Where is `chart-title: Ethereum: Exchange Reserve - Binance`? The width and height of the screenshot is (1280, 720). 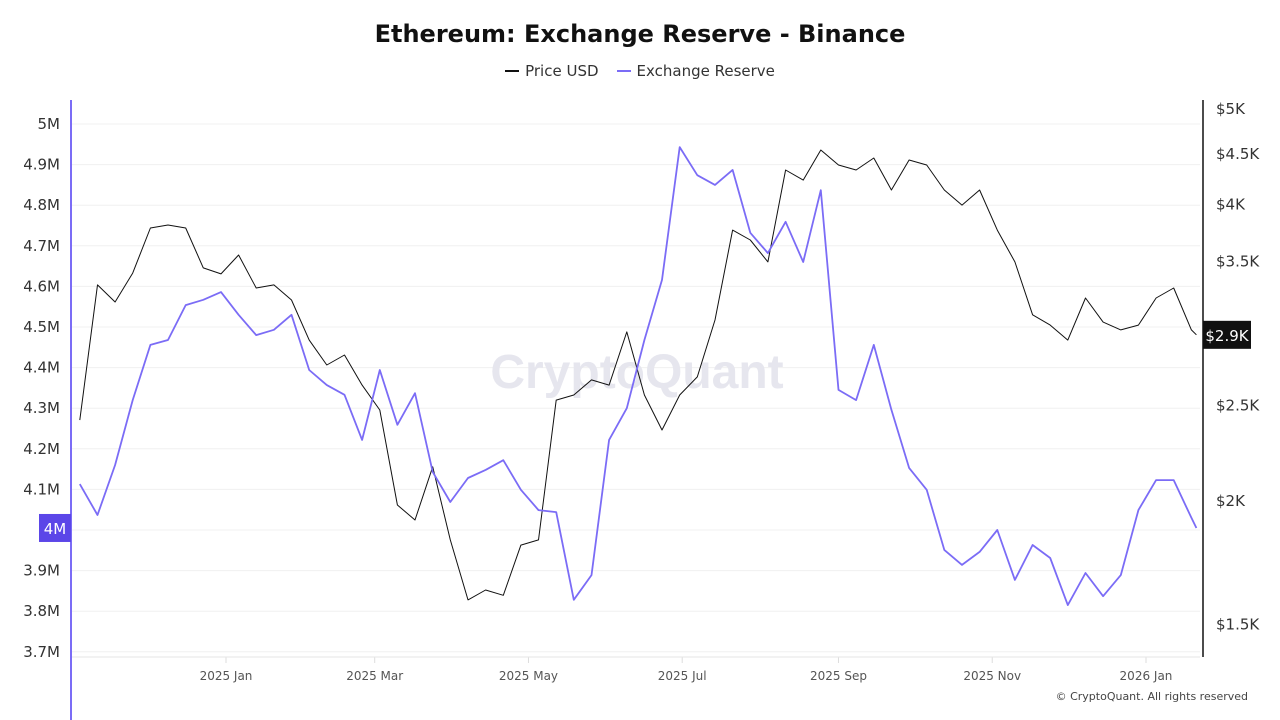
chart-title: Ethereum: Exchange Reserve - Binance is located at coordinates (640, 34).